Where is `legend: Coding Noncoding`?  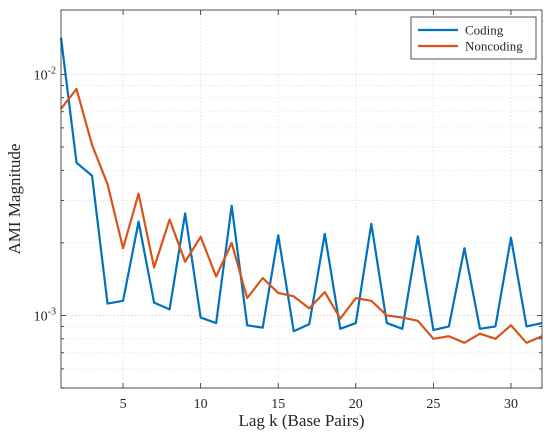 legend: Coding Noncoding is located at coordinates (473, 38).